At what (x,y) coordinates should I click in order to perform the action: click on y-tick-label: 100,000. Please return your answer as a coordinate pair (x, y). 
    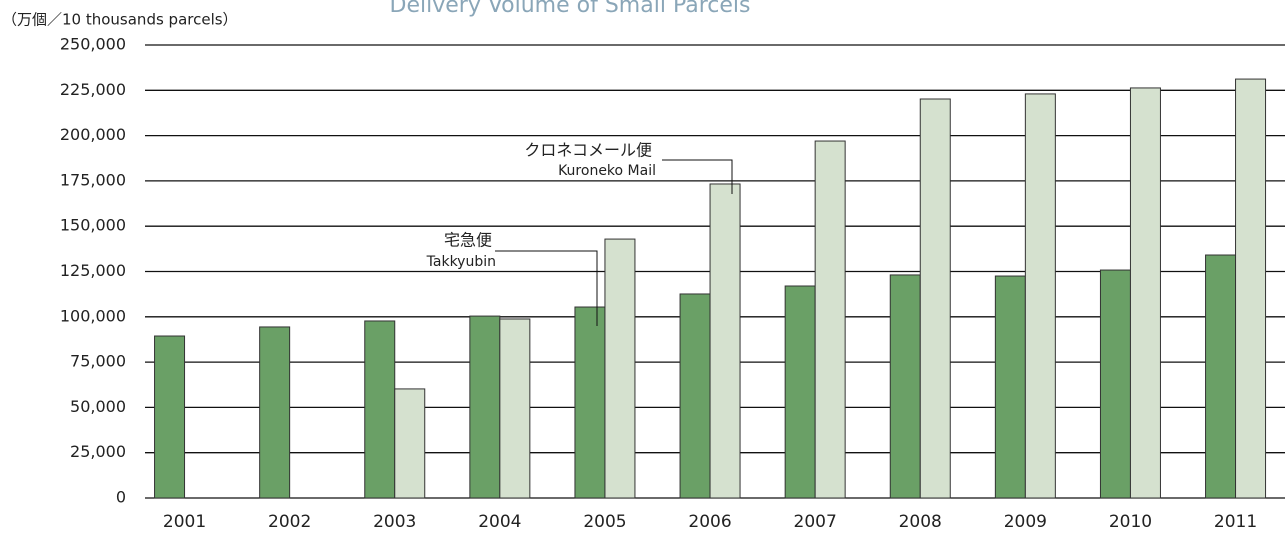
    Looking at the image, I should click on (93, 315).